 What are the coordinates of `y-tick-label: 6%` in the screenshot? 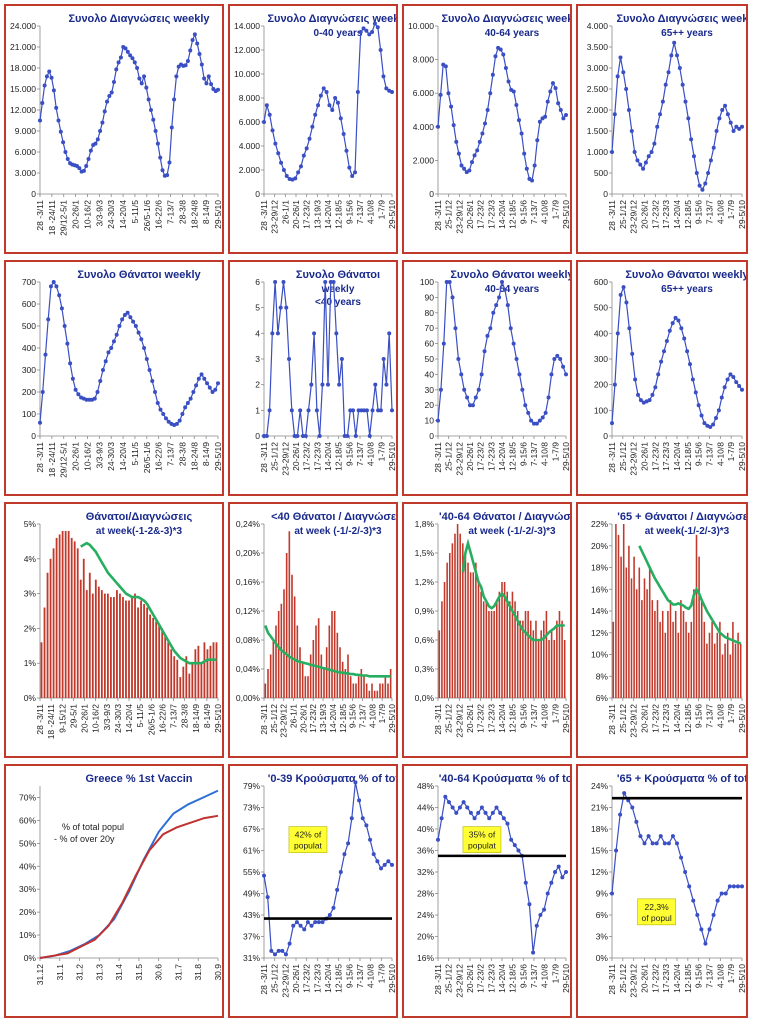 It's located at (602, 698).